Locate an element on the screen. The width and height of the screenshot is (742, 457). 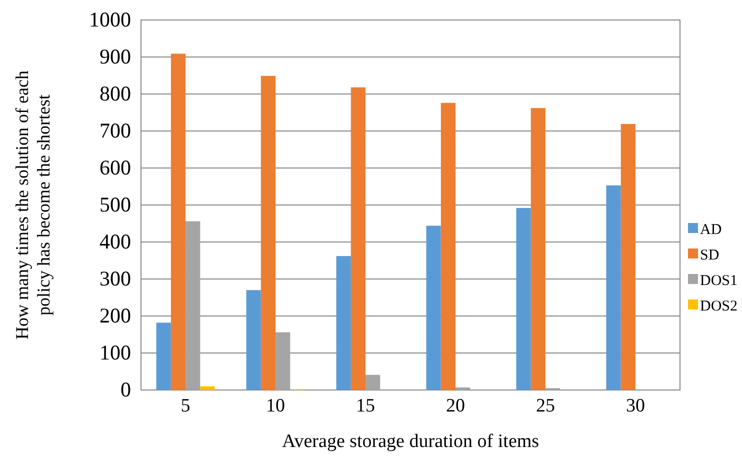
x-tick-label: 30 is located at coordinates (635, 405).